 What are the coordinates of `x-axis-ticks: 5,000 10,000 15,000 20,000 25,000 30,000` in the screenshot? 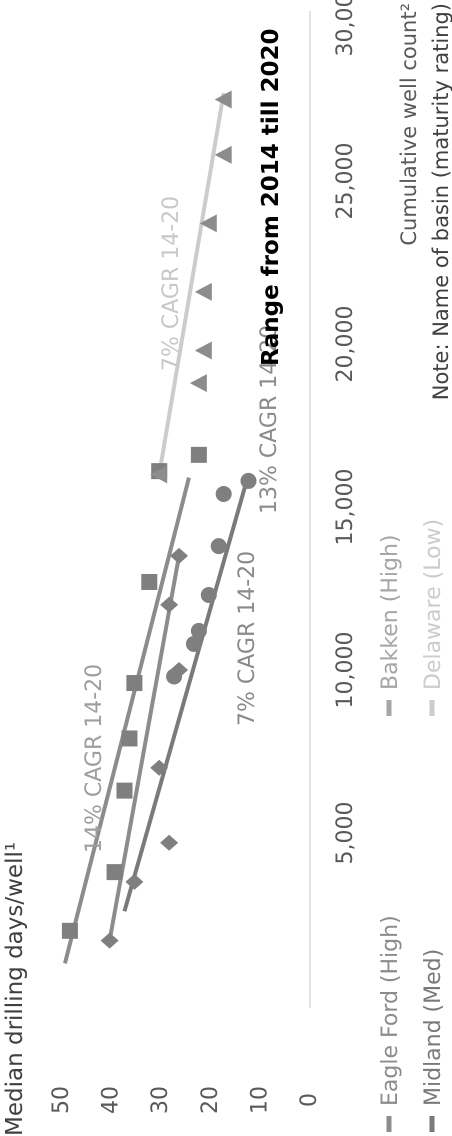 It's located at (345, 432).